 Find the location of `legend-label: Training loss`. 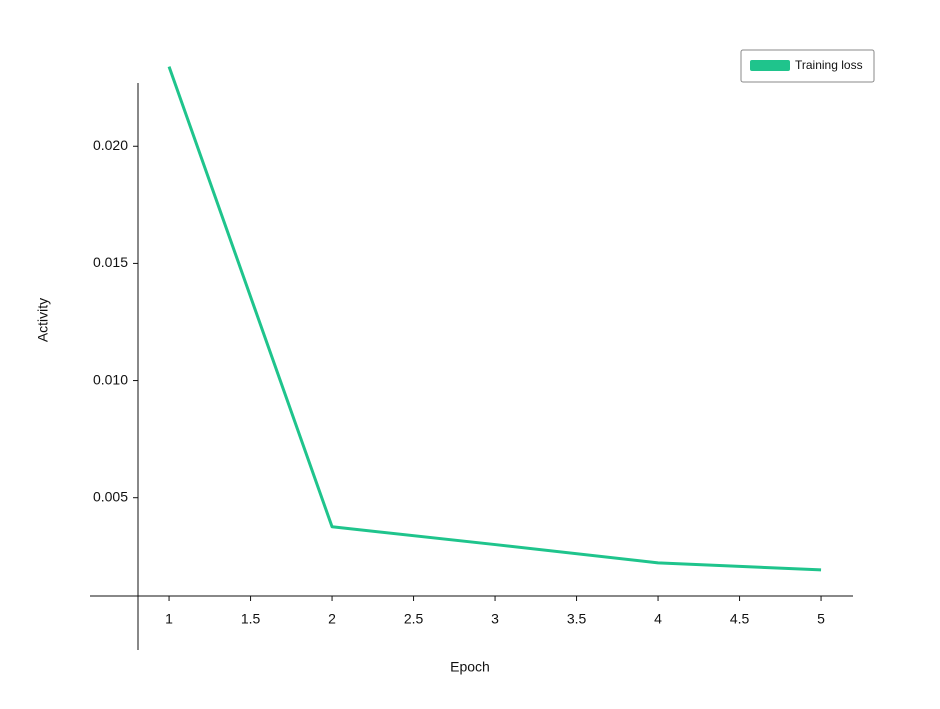

legend-label: Training loss is located at coordinates (829, 65).